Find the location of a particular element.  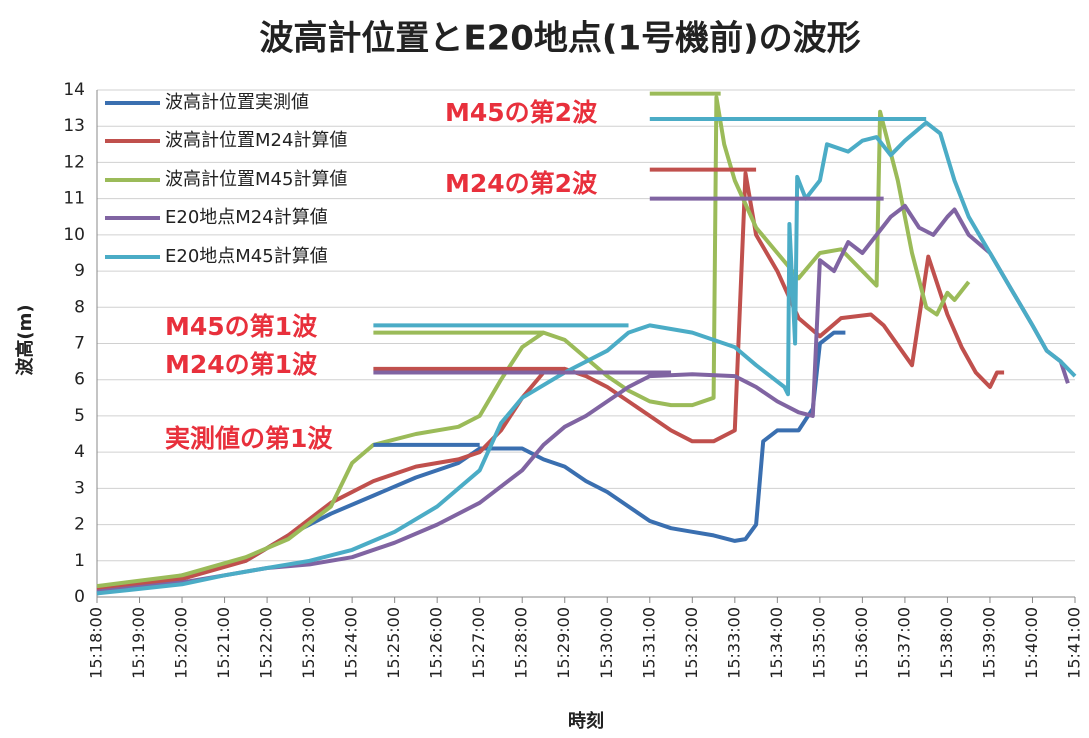

y-tick-label: 11 is located at coordinates (74, 199).